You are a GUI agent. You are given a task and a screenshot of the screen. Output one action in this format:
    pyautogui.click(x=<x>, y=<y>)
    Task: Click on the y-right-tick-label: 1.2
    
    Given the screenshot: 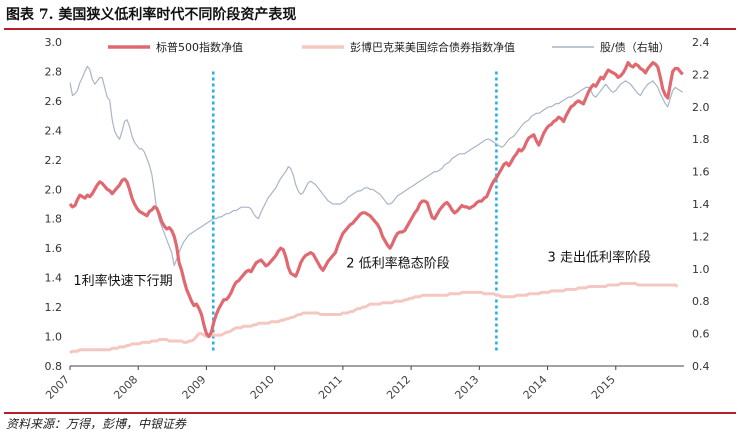 What is the action you would take?
    pyautogui.click(x=701, y=236)
    